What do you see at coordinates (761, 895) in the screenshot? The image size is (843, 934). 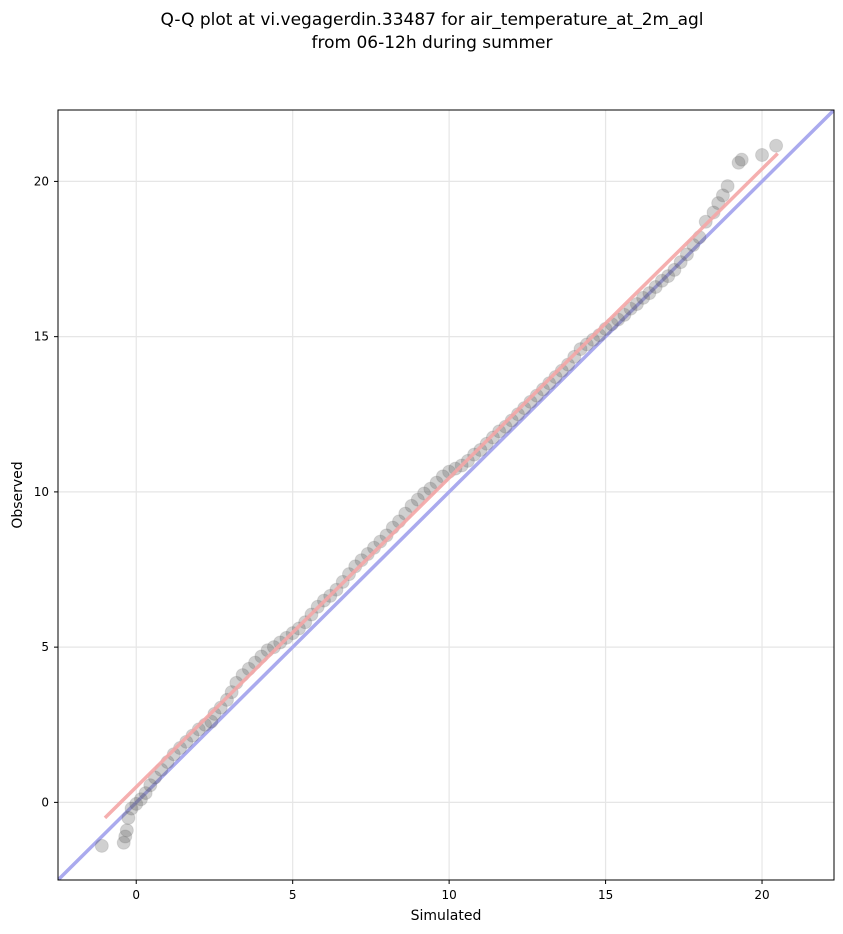 I see `x-tick-label-4: 20` at bounding box center [761, 895].